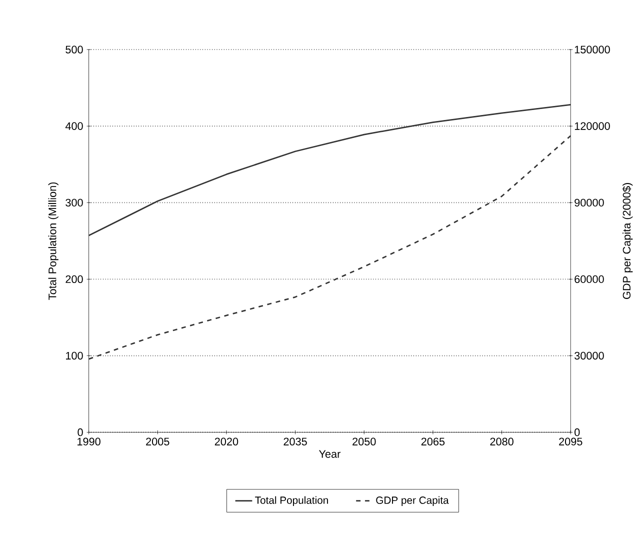 This screenshot has height=554, width=644. I want to click on y-tick-label: 0, so click(80, 432).